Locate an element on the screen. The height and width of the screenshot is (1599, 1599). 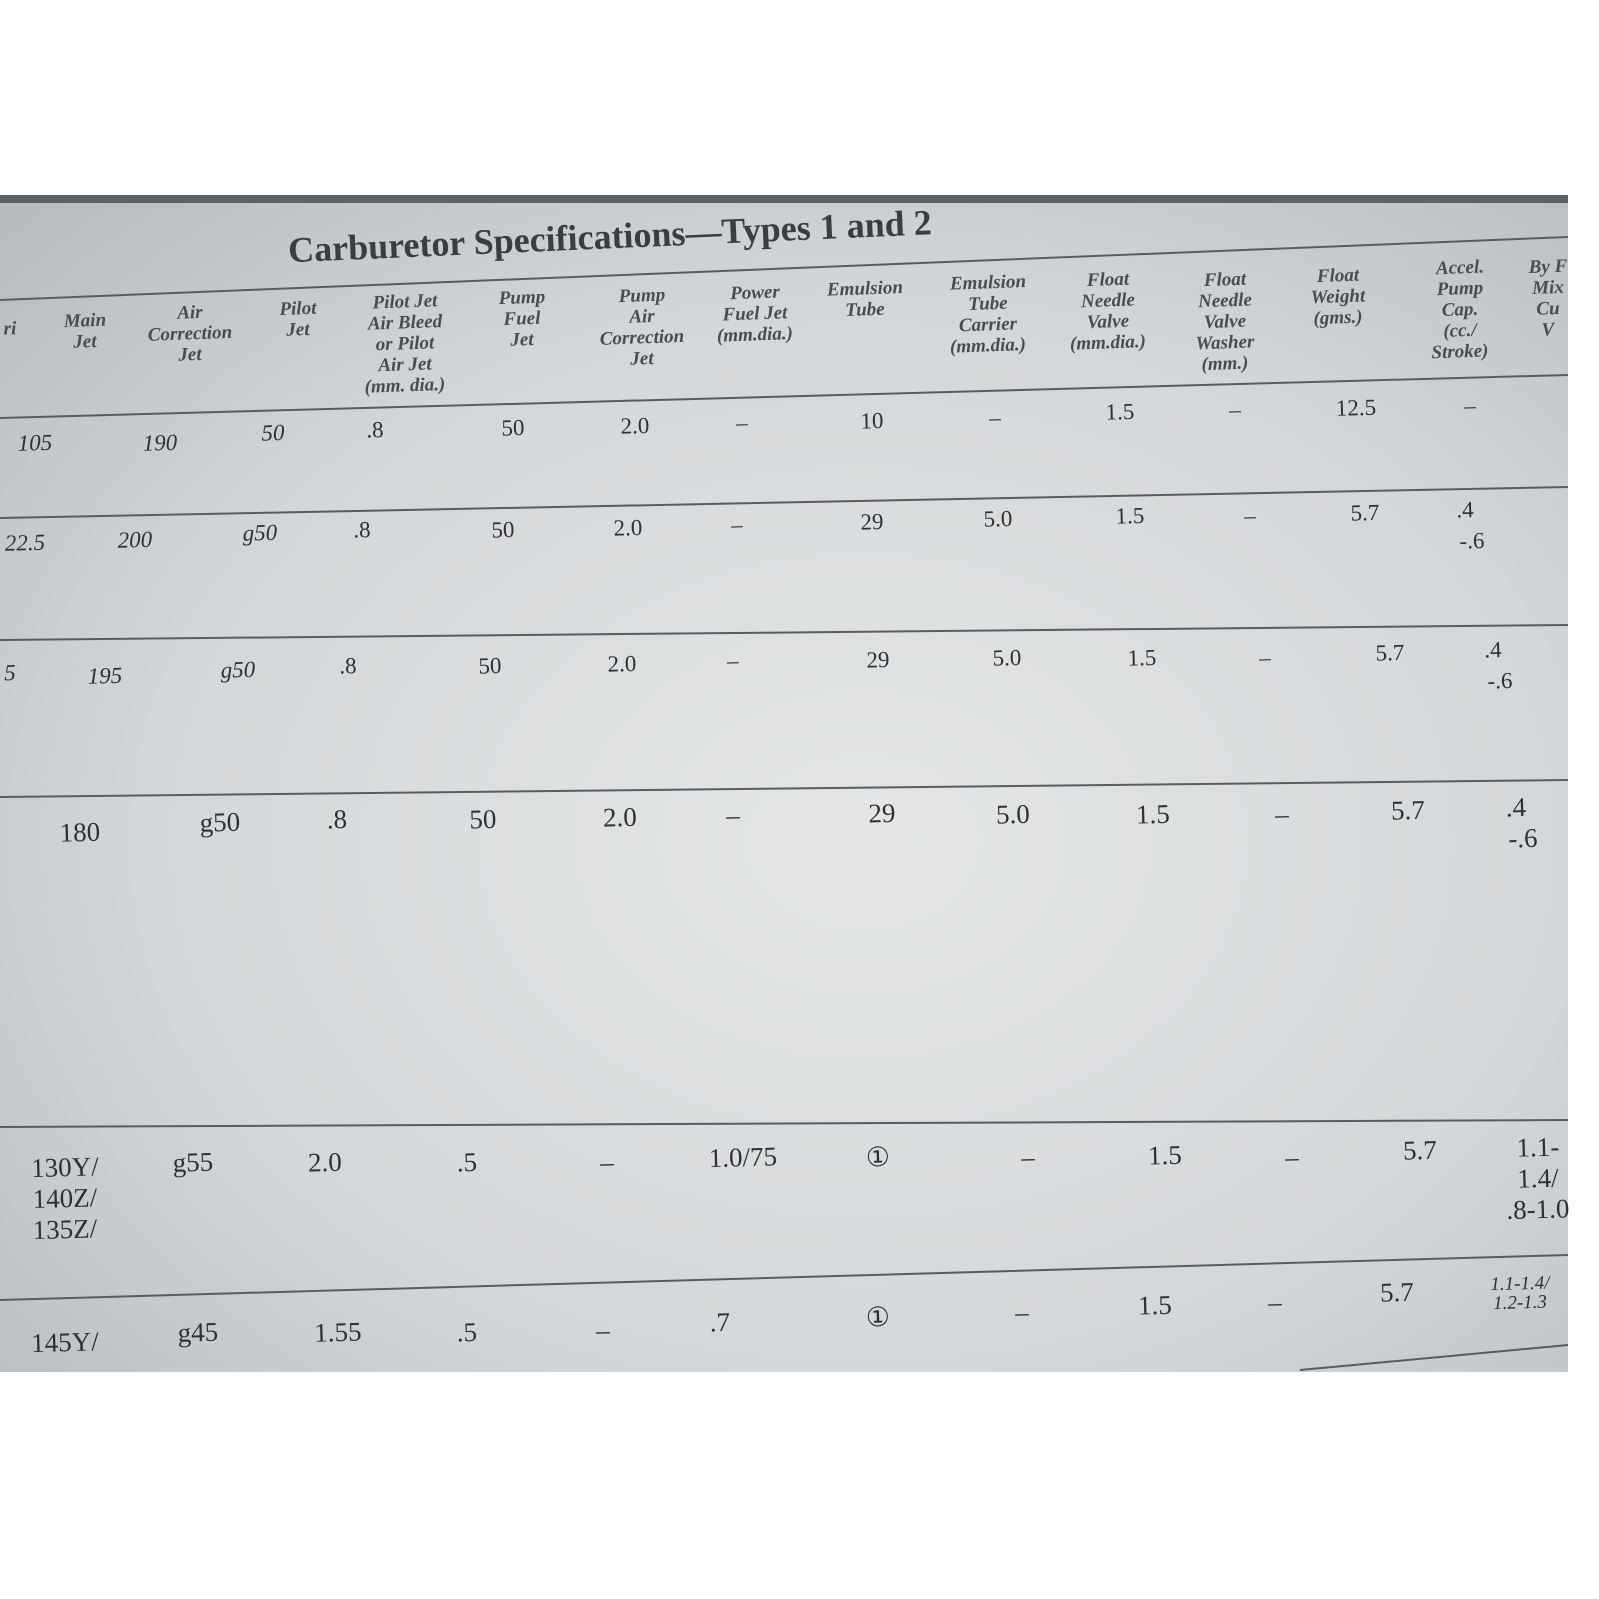
column-header: Air Jet is located at coordinates (405, 364).